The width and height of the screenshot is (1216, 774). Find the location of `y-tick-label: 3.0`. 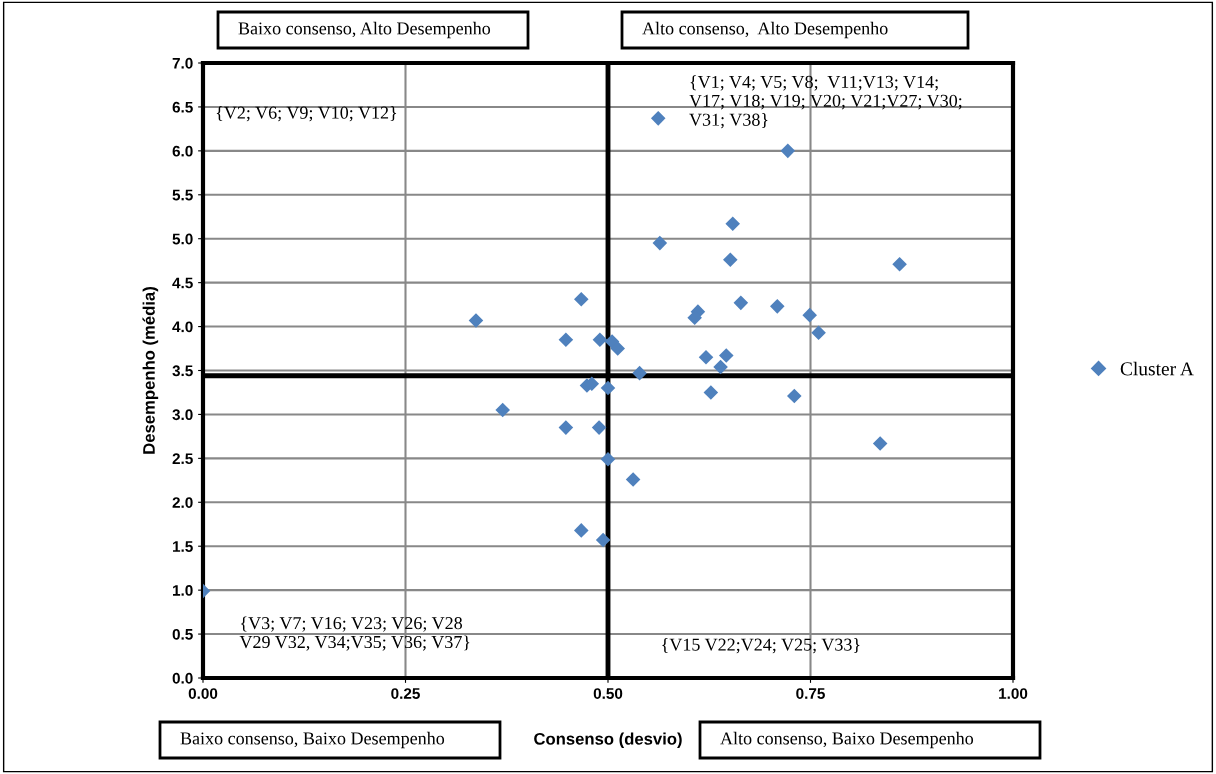

y-tick-label: 3.0 is located at coordinates (182, 415).